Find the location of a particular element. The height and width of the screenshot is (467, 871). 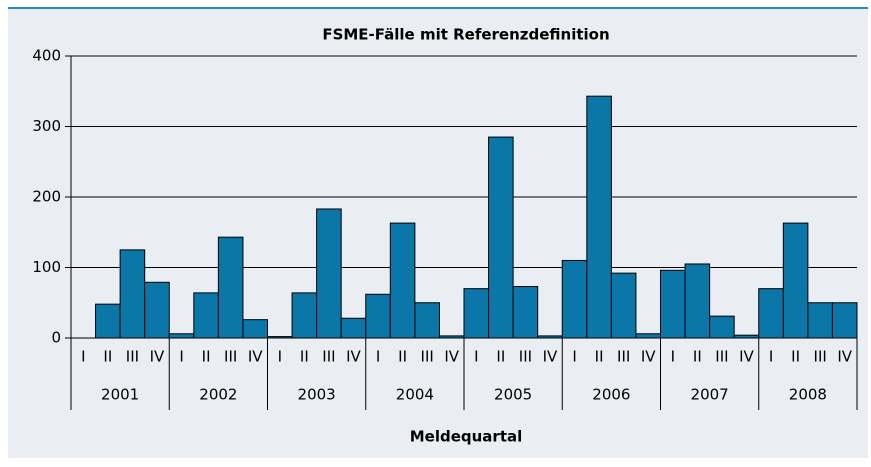

group-label: 2003 is located at coordinates (317, 395).